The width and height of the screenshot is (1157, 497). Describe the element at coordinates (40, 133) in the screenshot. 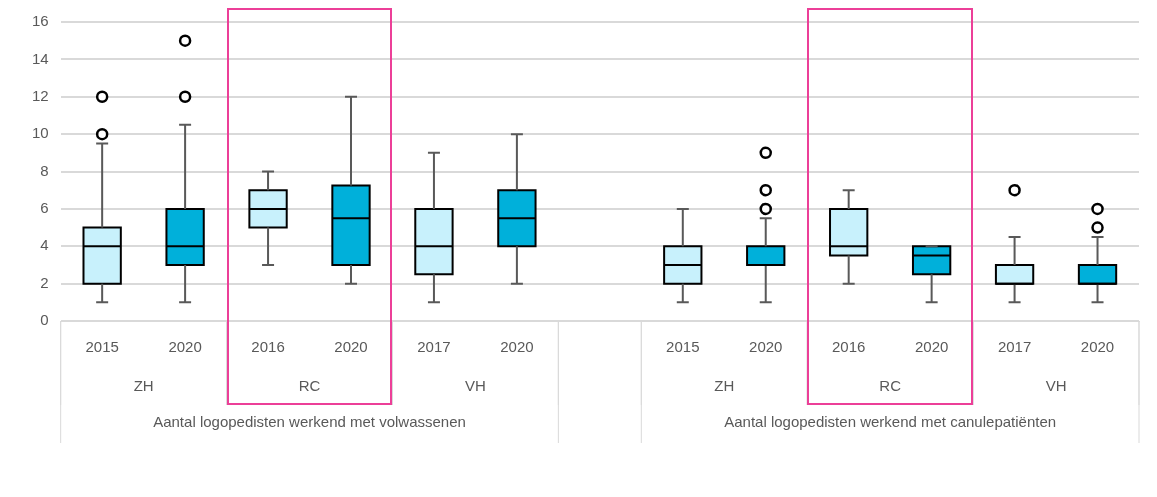

I see `y-tick-label: 10` at that location.